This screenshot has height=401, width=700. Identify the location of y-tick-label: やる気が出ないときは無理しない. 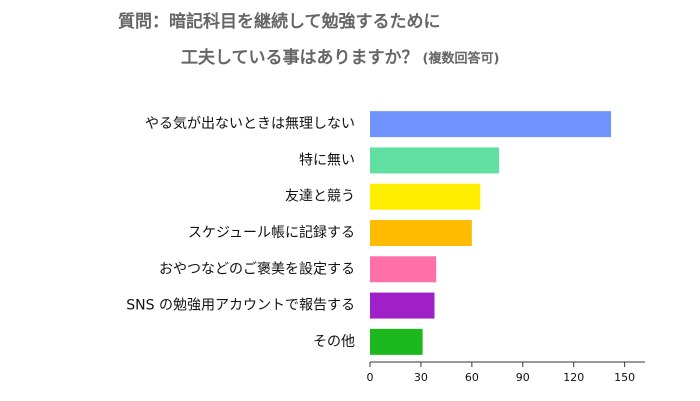
(250, 124).